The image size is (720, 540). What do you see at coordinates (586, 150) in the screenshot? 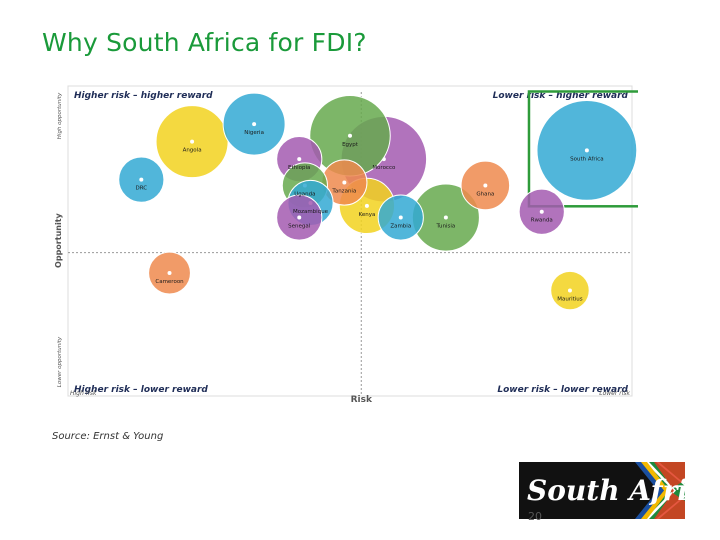
I see `bubble-center-south-africa` at bounding box center [586, 150].